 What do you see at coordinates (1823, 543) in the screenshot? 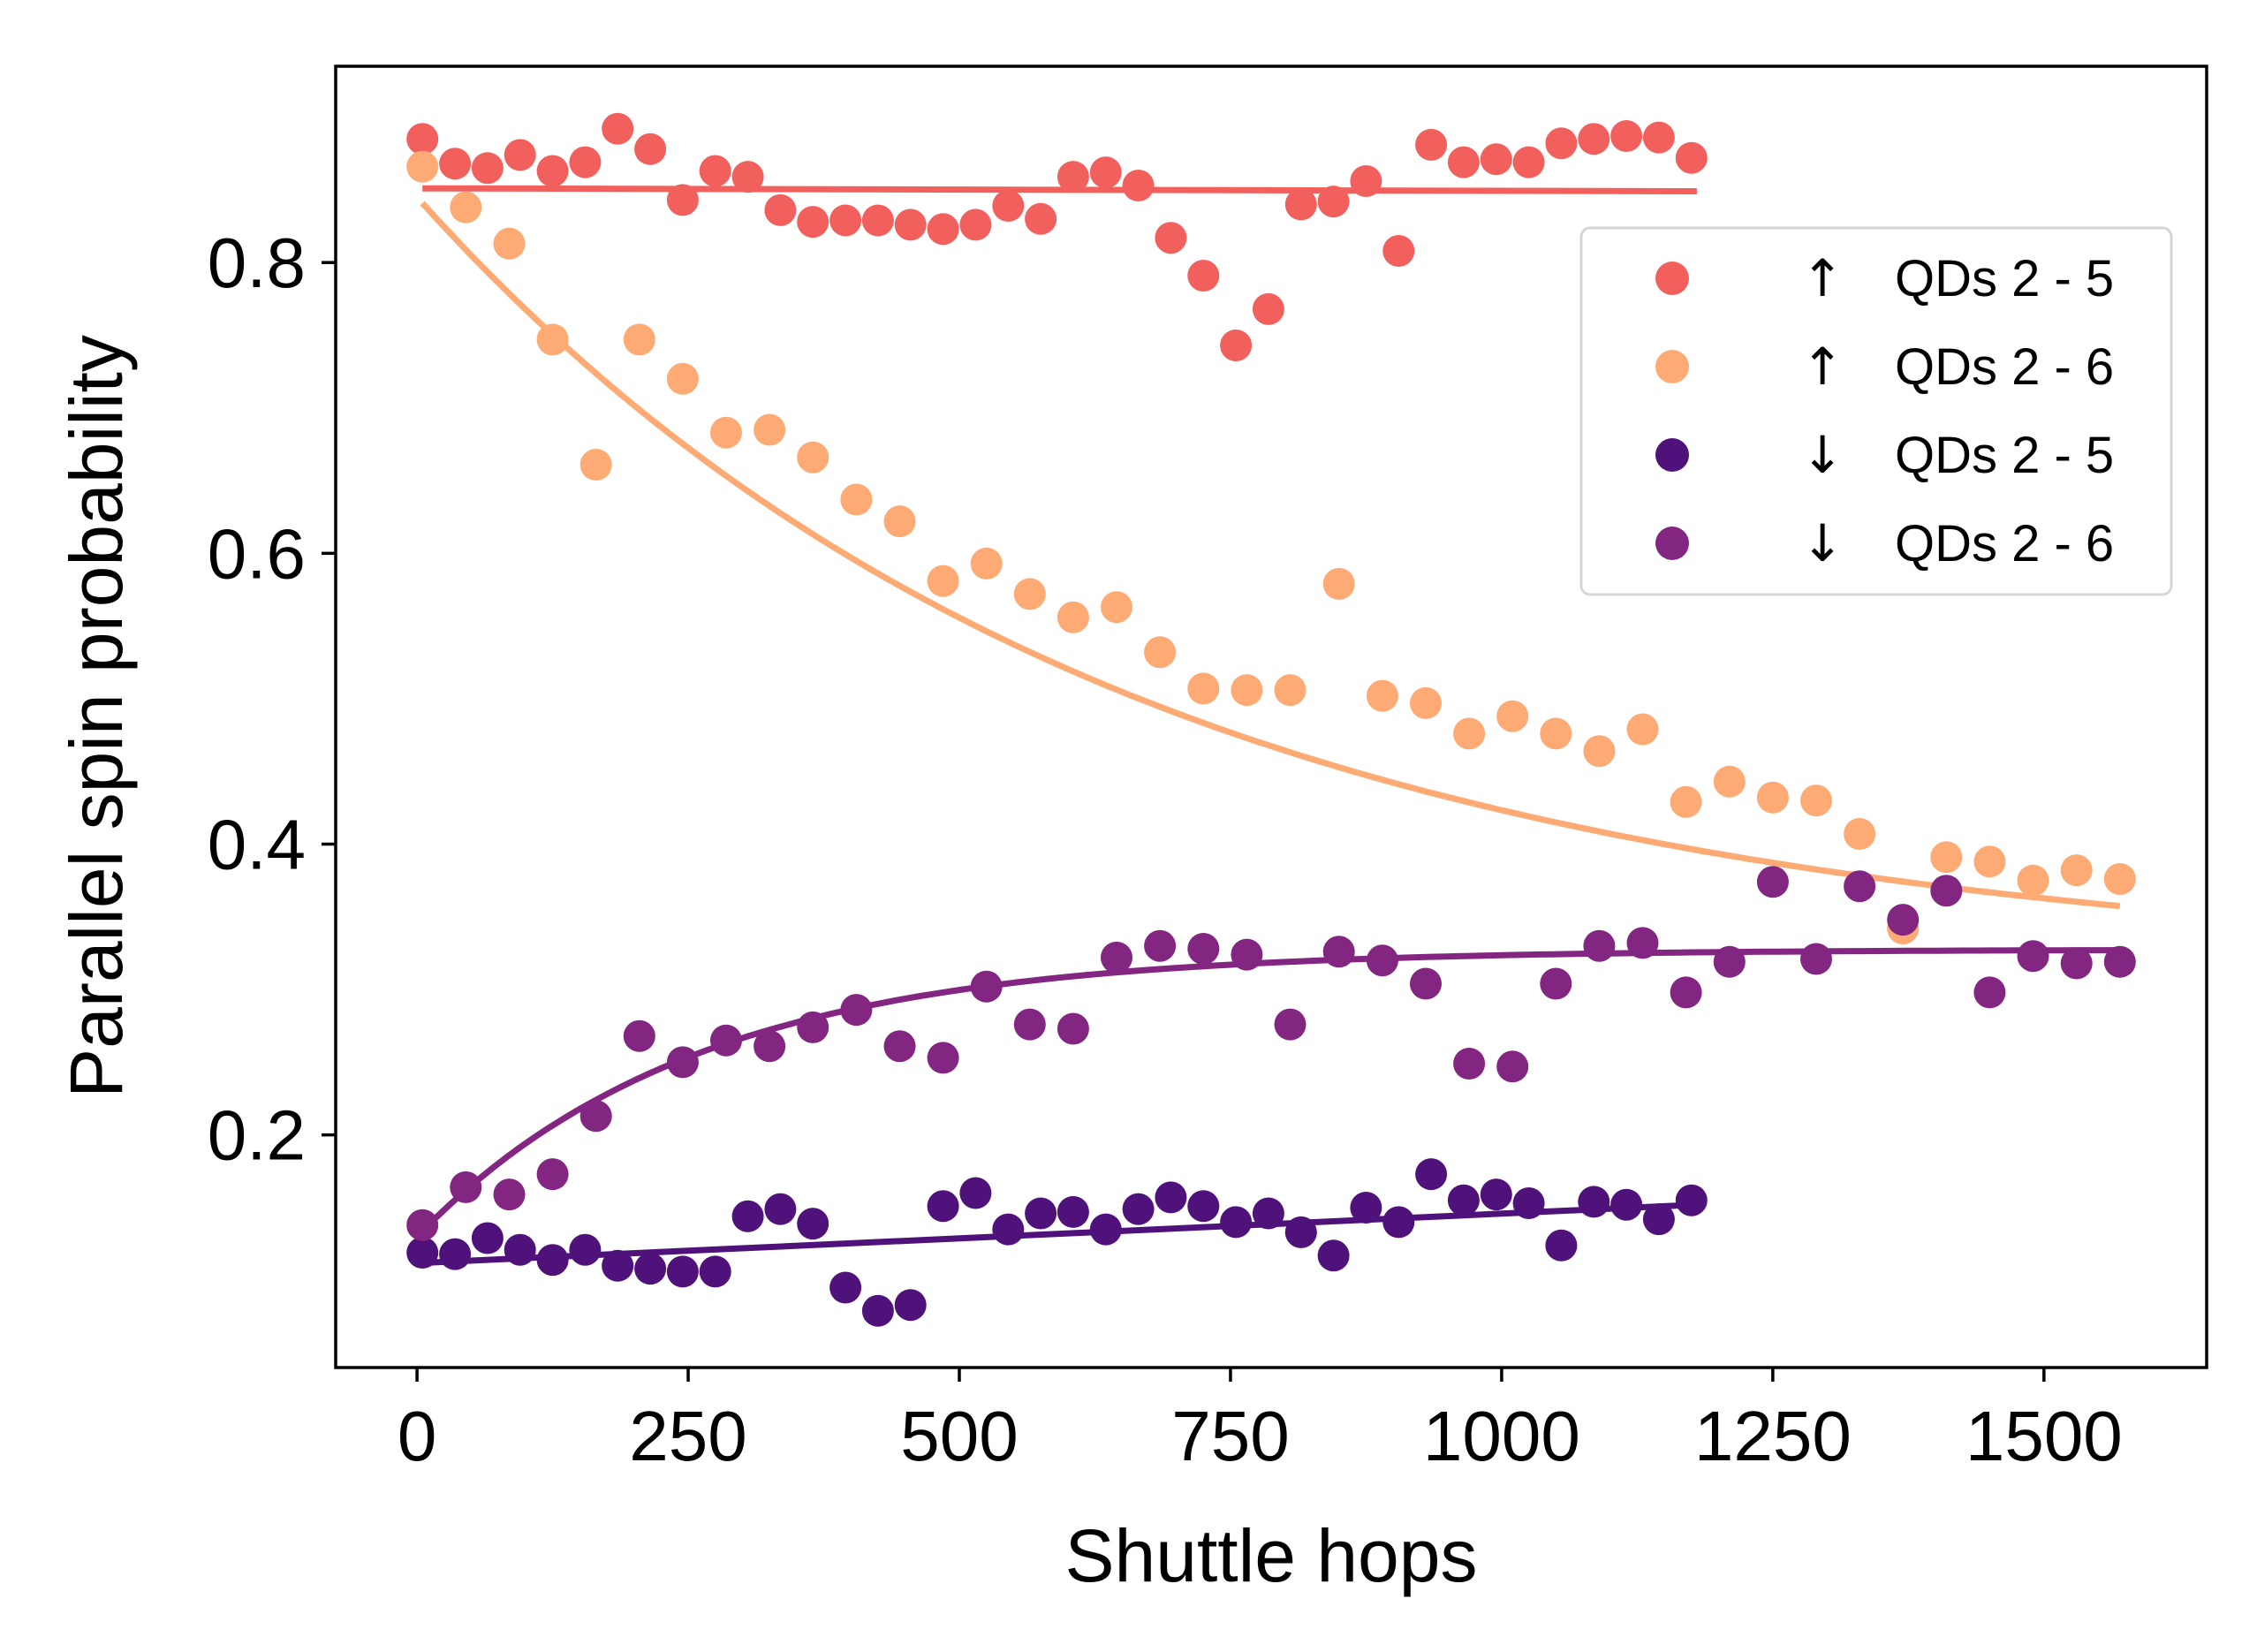
I see `legend-spin-arrow: ↓` at bounding box center [1823, 543].